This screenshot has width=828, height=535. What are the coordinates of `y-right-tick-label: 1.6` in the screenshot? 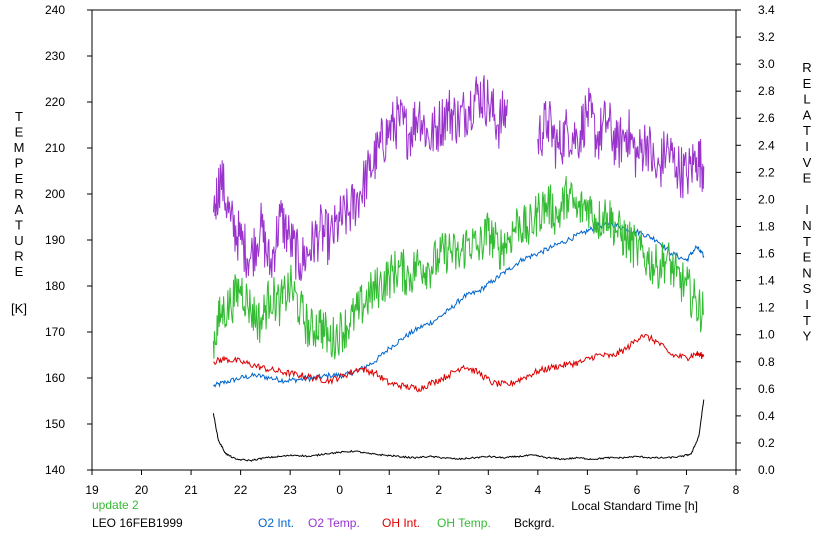 It's located at (766, 254).